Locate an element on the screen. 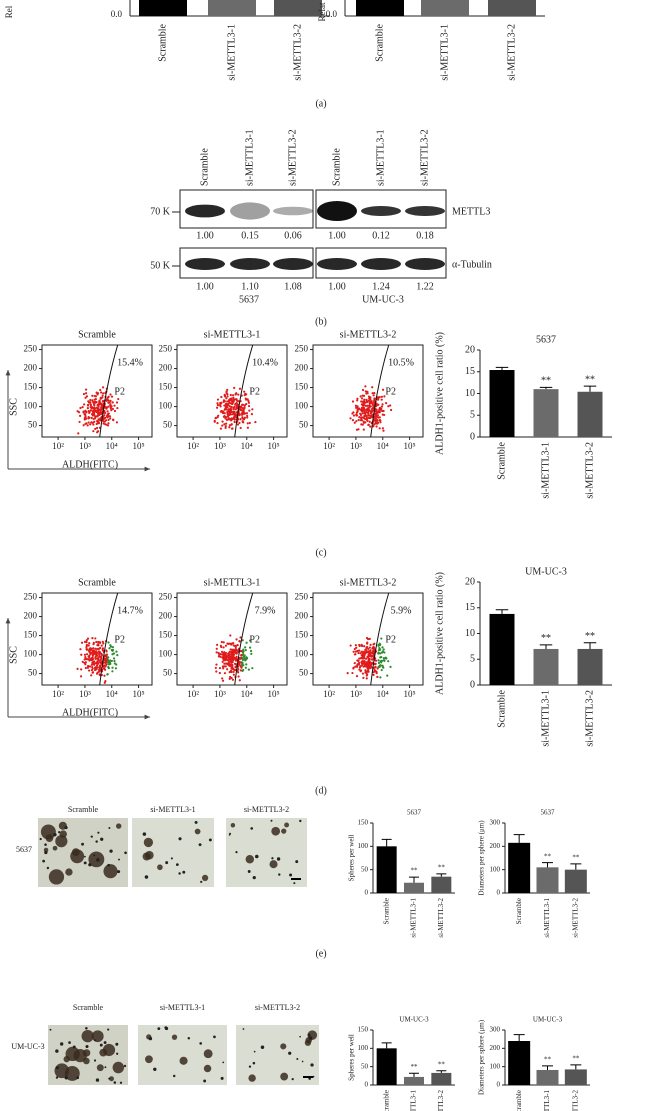 The height and width of the screenshot is (1111, 645). category-label: Scramble is located at coordinates (501, 460).